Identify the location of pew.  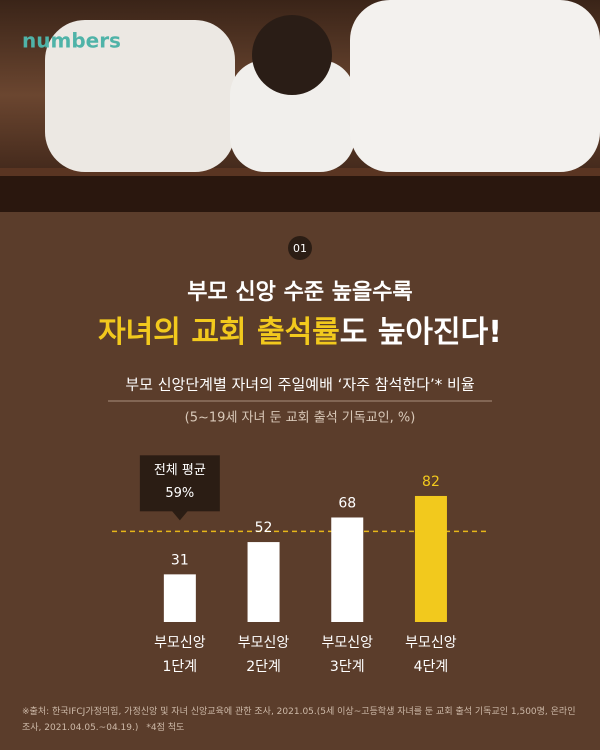
(300, 192).